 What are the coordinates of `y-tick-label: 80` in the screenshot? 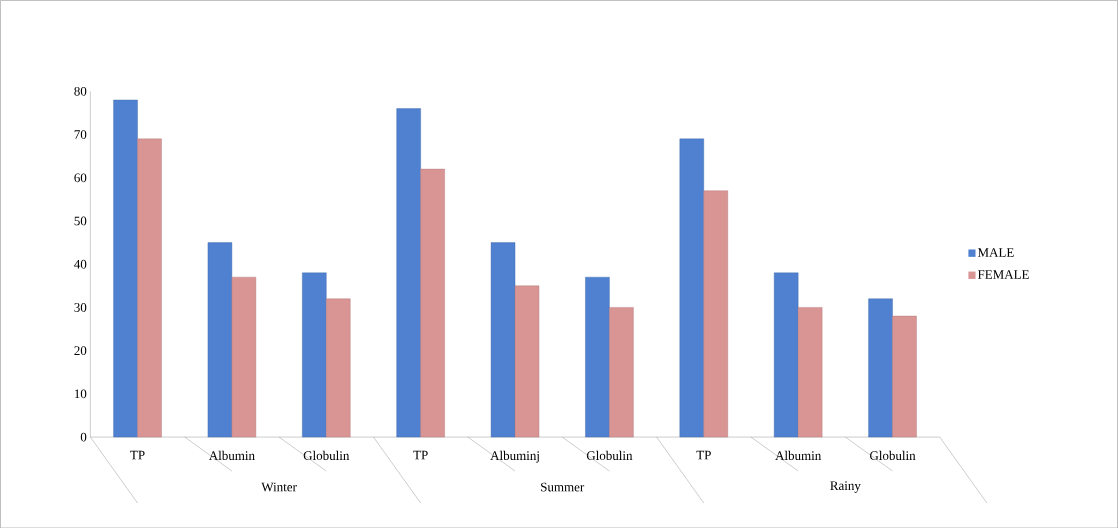 It's located at (80, 91).